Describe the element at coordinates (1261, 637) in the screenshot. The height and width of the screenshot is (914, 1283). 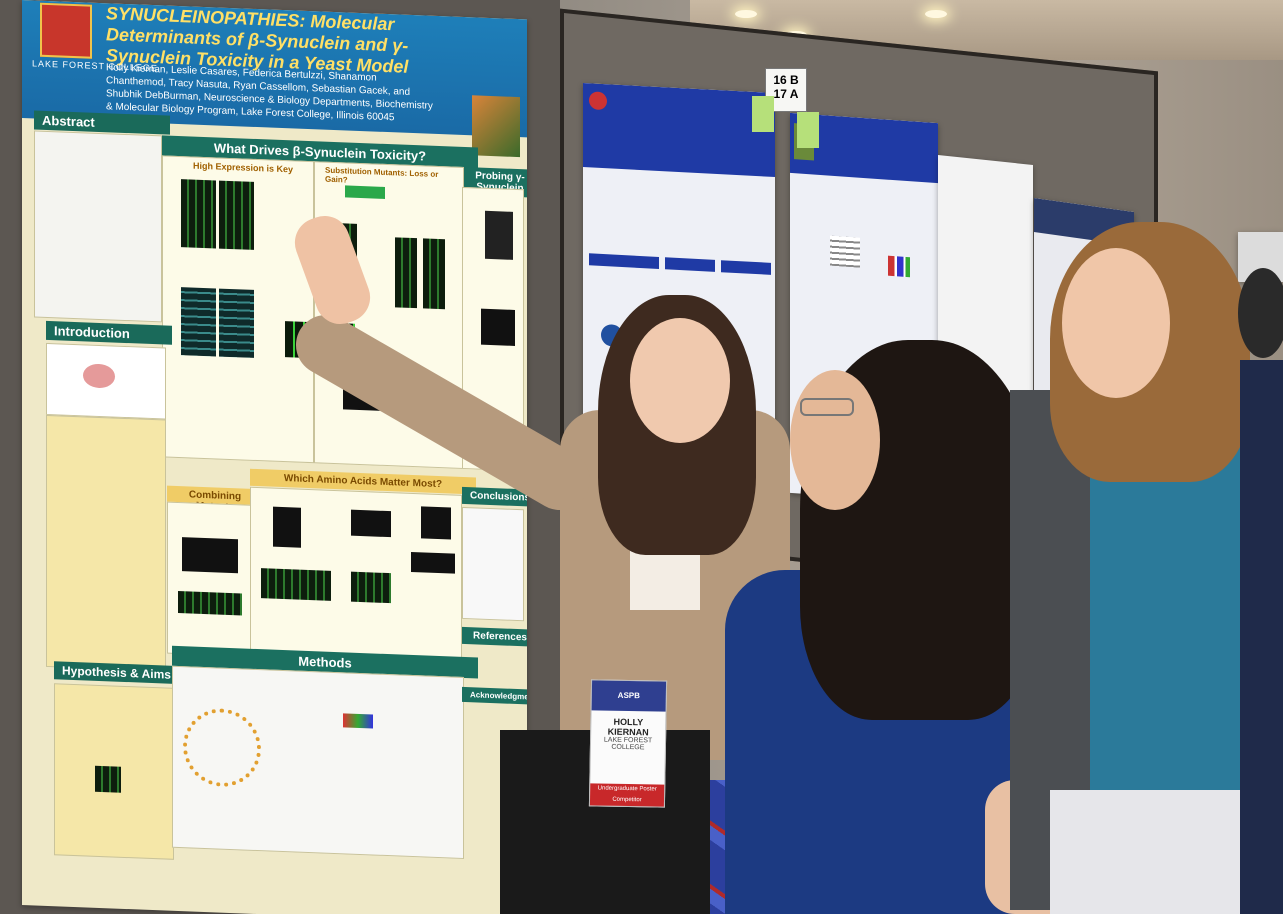
I see `background-person-body` at that location.